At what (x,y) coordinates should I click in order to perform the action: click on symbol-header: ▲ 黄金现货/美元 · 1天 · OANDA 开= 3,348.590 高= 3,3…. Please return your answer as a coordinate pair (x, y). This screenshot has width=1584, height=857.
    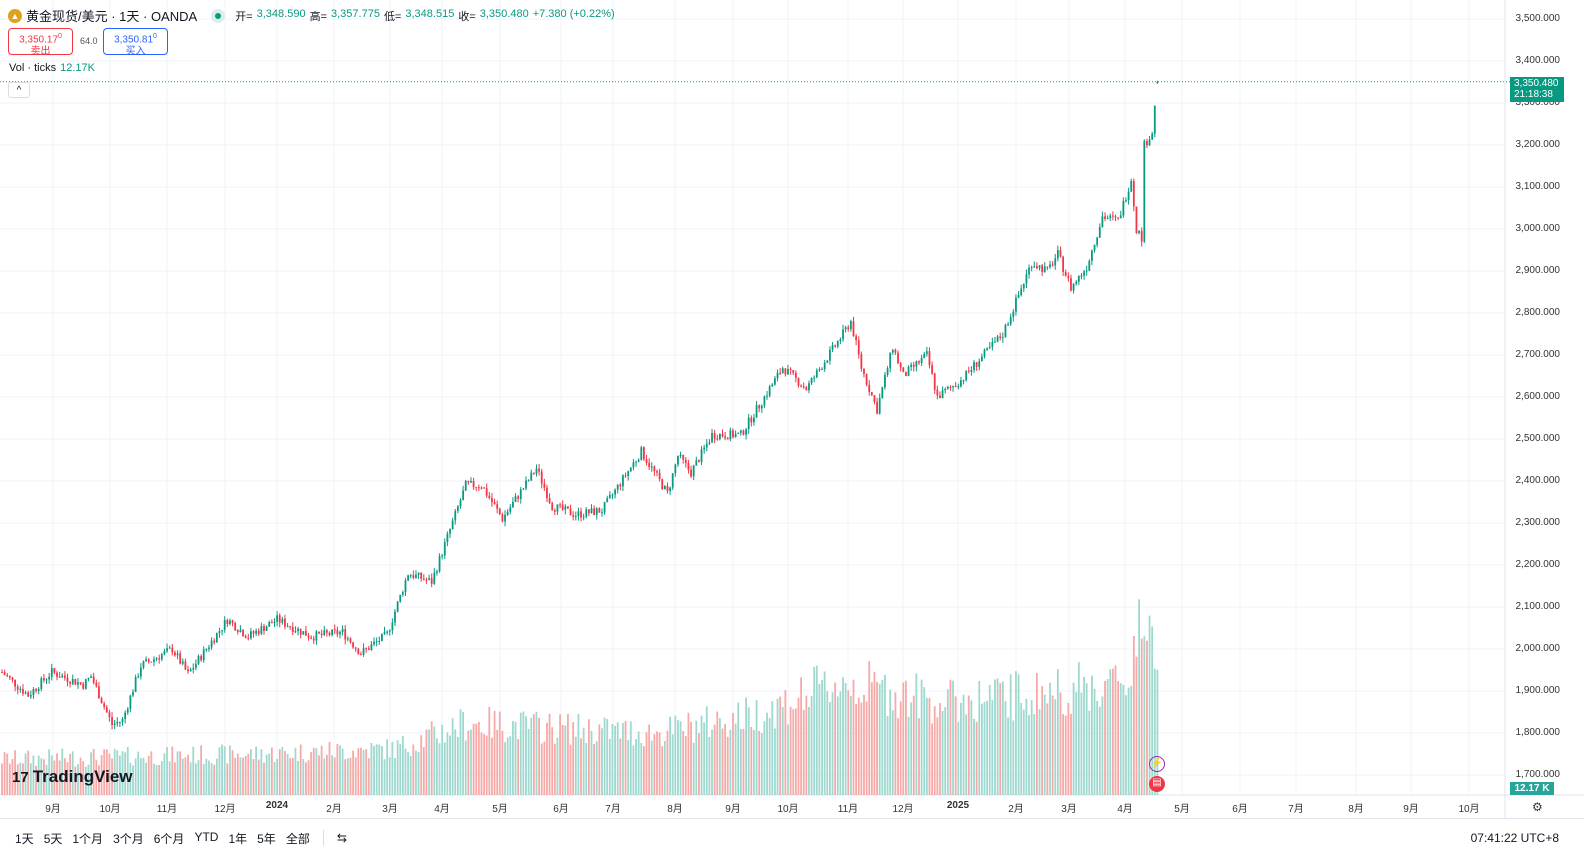
    Looking at the image, I should click on (311, 15).